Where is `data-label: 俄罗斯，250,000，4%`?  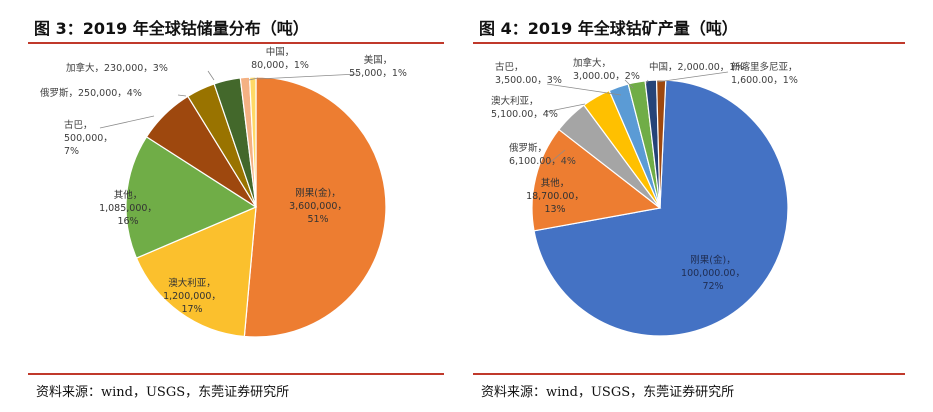 data-label: 俄罗斯，250,000，4% is located at coordinates (91, 93).